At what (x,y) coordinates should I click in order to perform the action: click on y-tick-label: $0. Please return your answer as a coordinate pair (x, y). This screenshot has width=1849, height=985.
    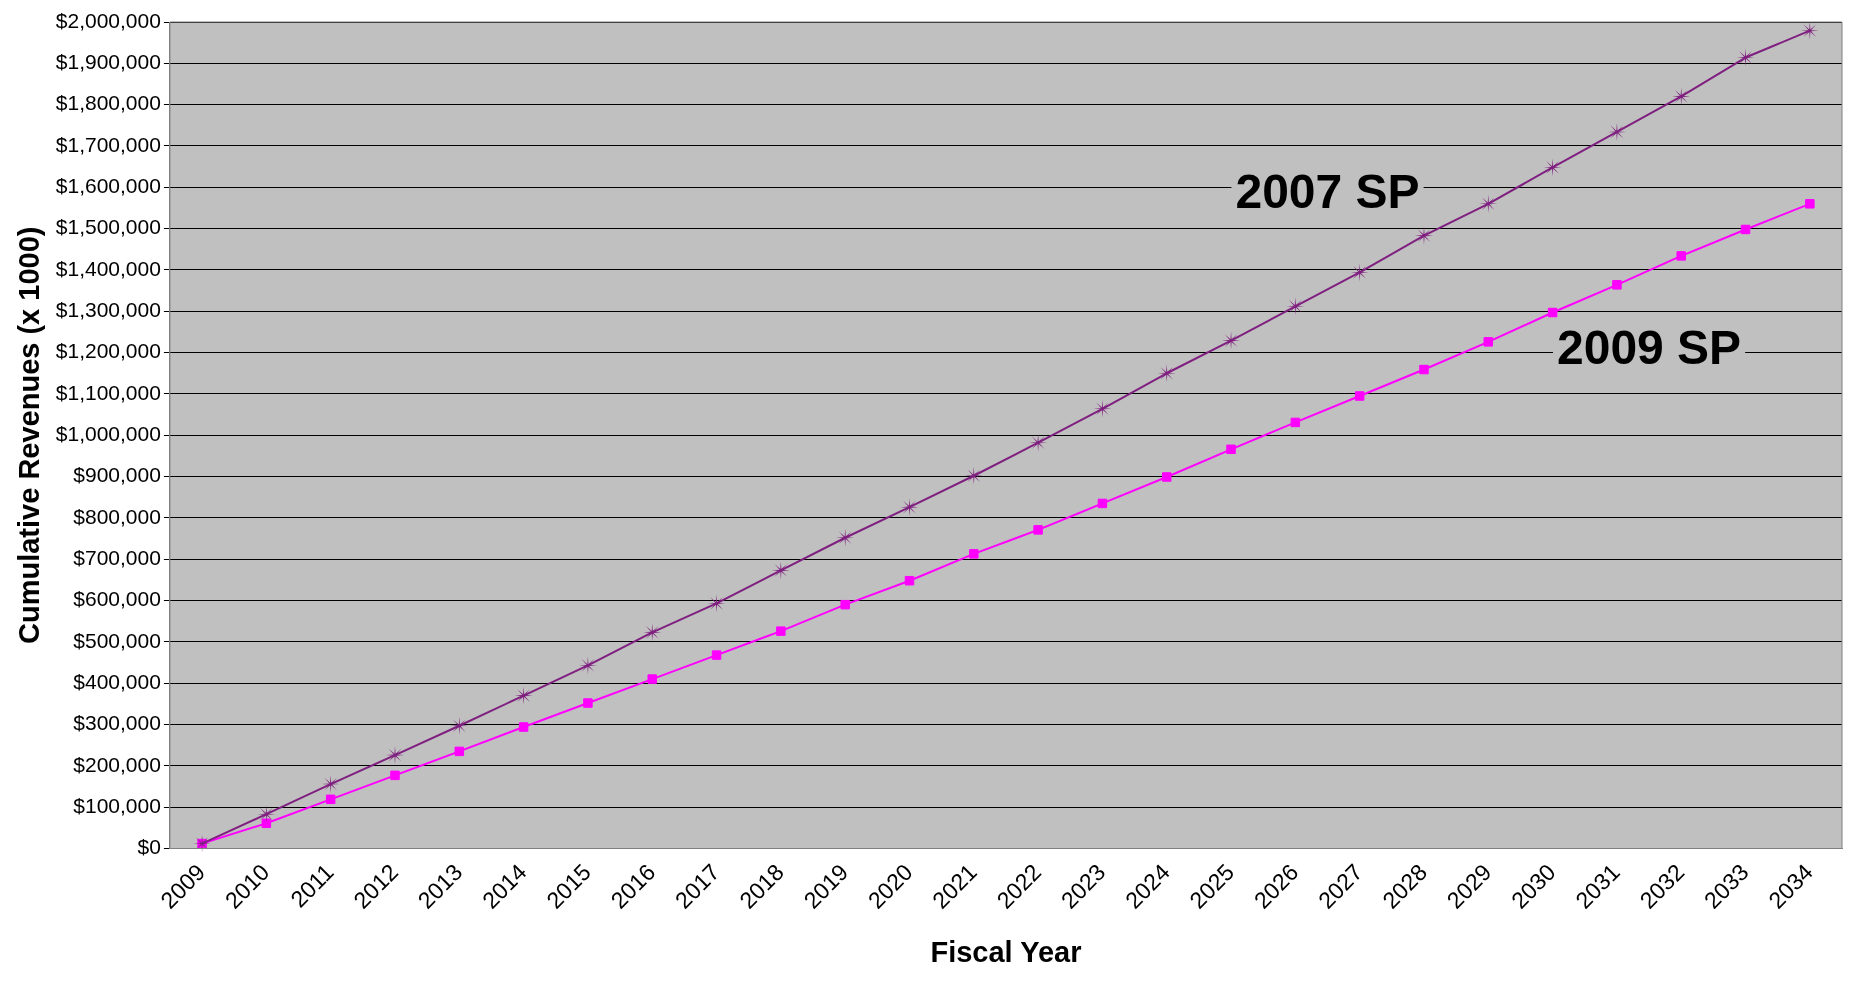
    Looking at the image, I should click on (149, 847).